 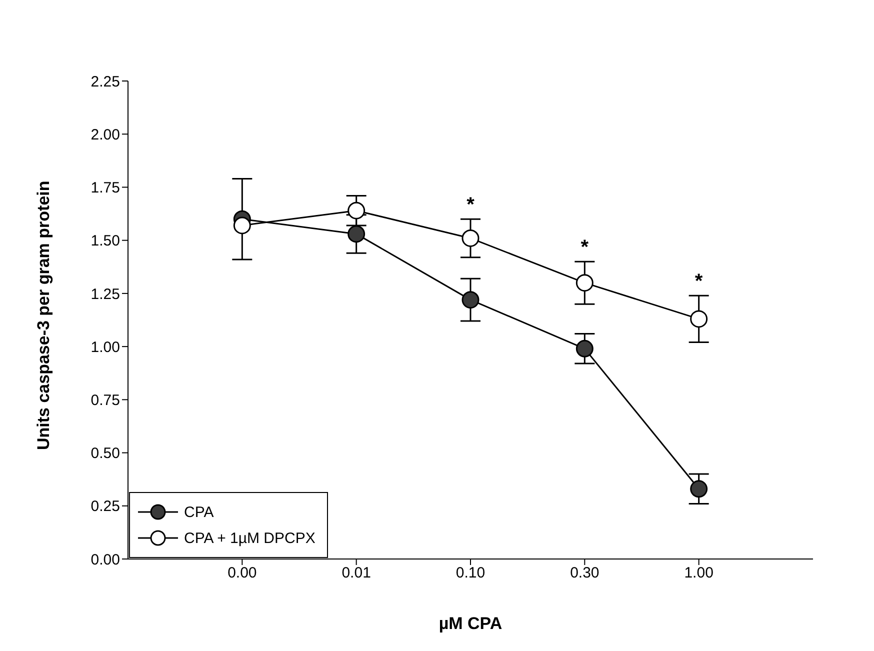 I want to click on y-tick-label: 1.75, so click(x=105, y=188).